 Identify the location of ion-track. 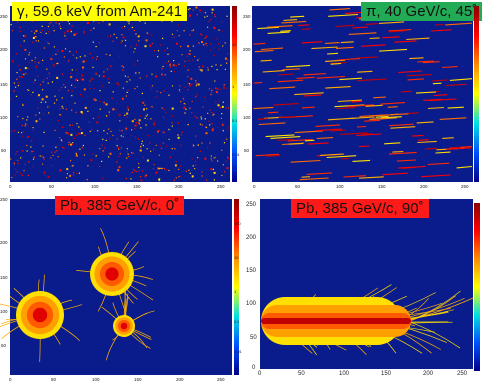
(367, 320).